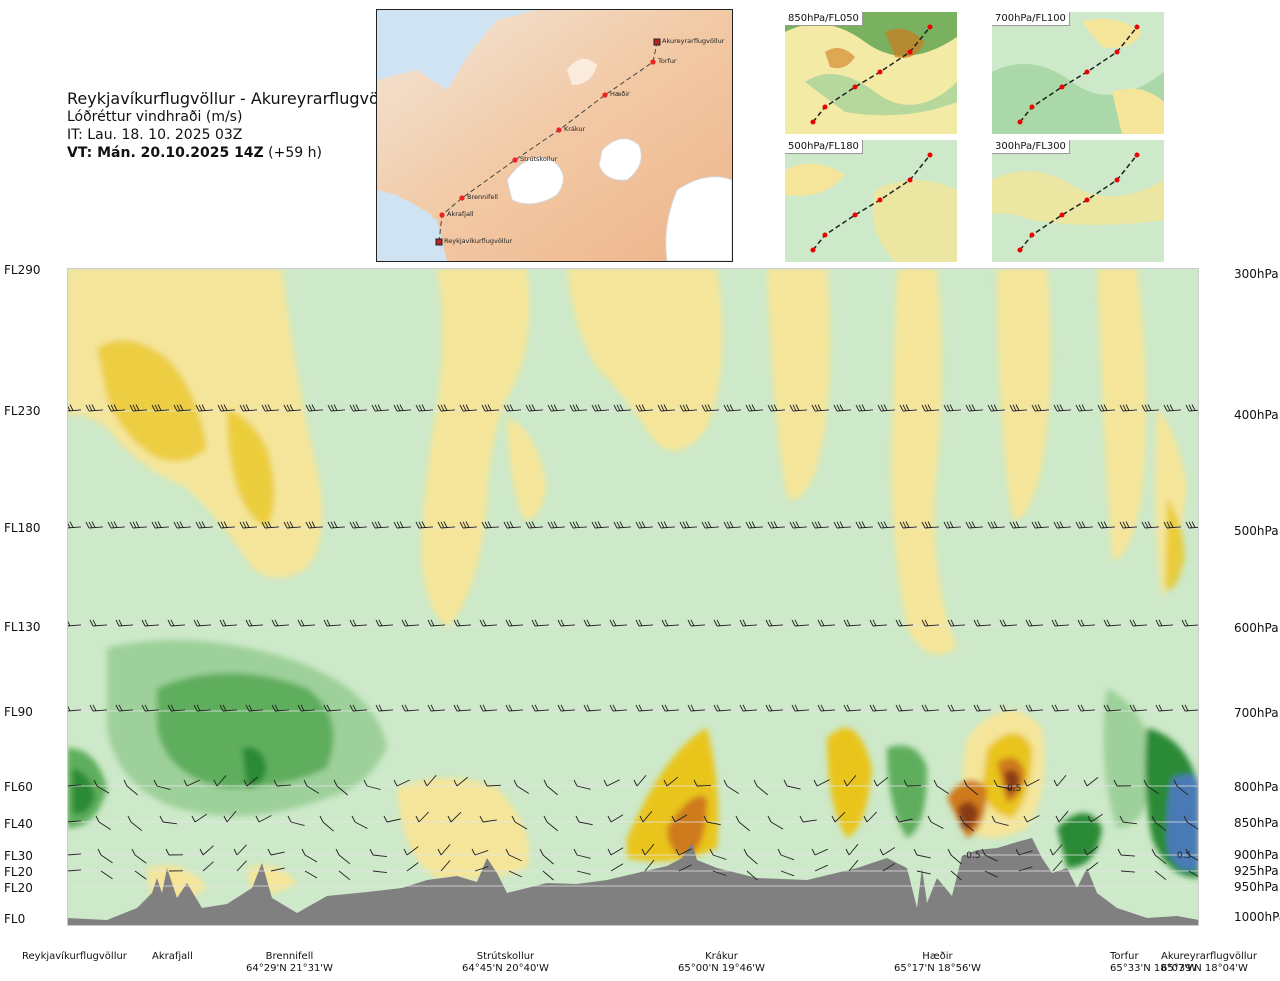 This screenshot has height=981, width=1280. What do you see at coordinates (1256, 787) in the screenshot?
I see `p-label-800: 800hPa` at bounding box center [1256, 787].